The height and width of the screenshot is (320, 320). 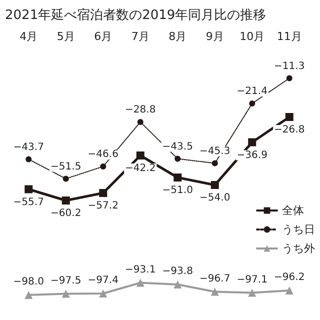 What do you see at coordinates (28, 202) in the screenshot?
I see `data-label: −55.7` at bounding box center [28, 202].